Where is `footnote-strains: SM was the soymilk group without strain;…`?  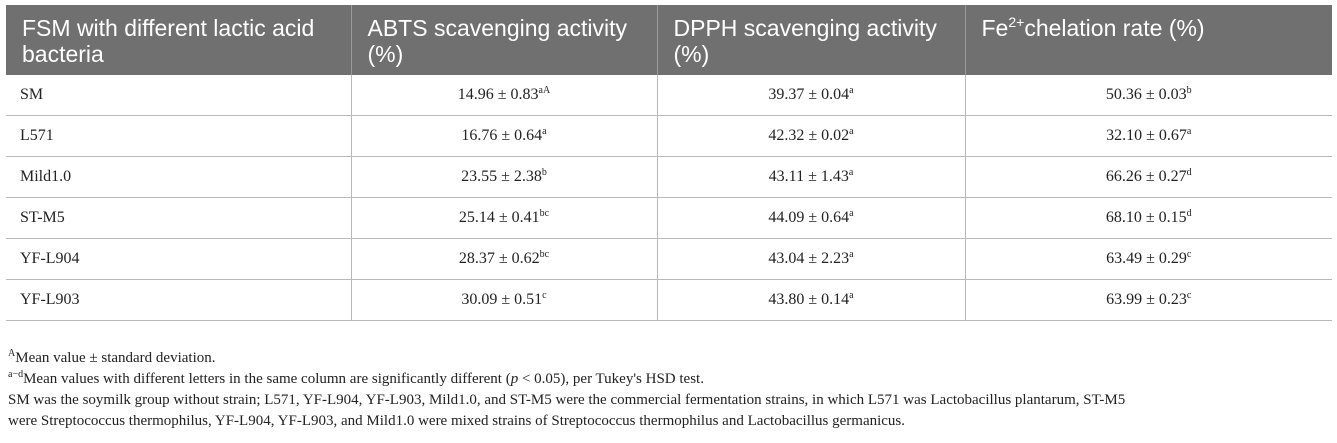
footnote-strains: SM was the soymilk group without strain;… is located at coordinates (567, 400).